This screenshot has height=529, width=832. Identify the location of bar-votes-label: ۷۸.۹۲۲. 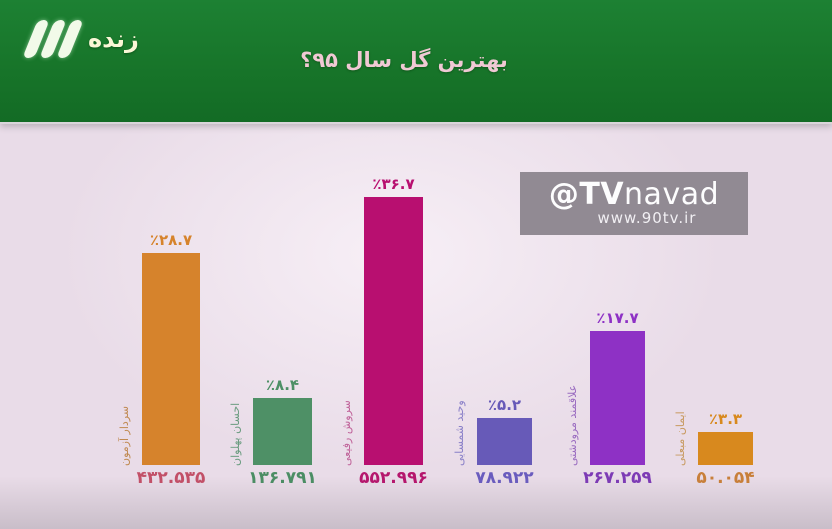
(504, 478).